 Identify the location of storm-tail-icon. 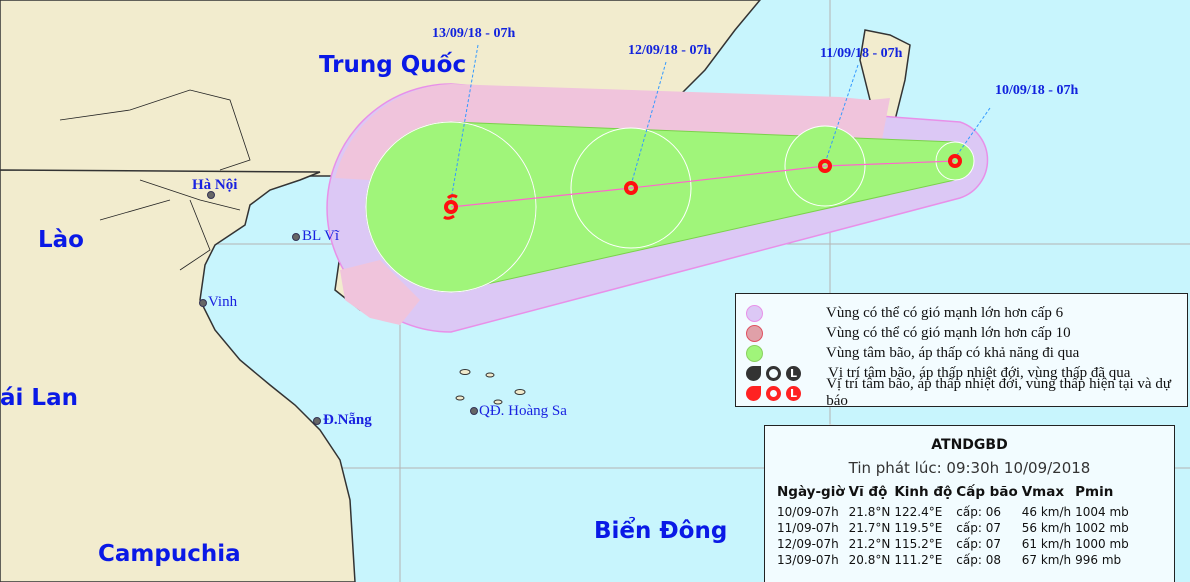
(450, 207).